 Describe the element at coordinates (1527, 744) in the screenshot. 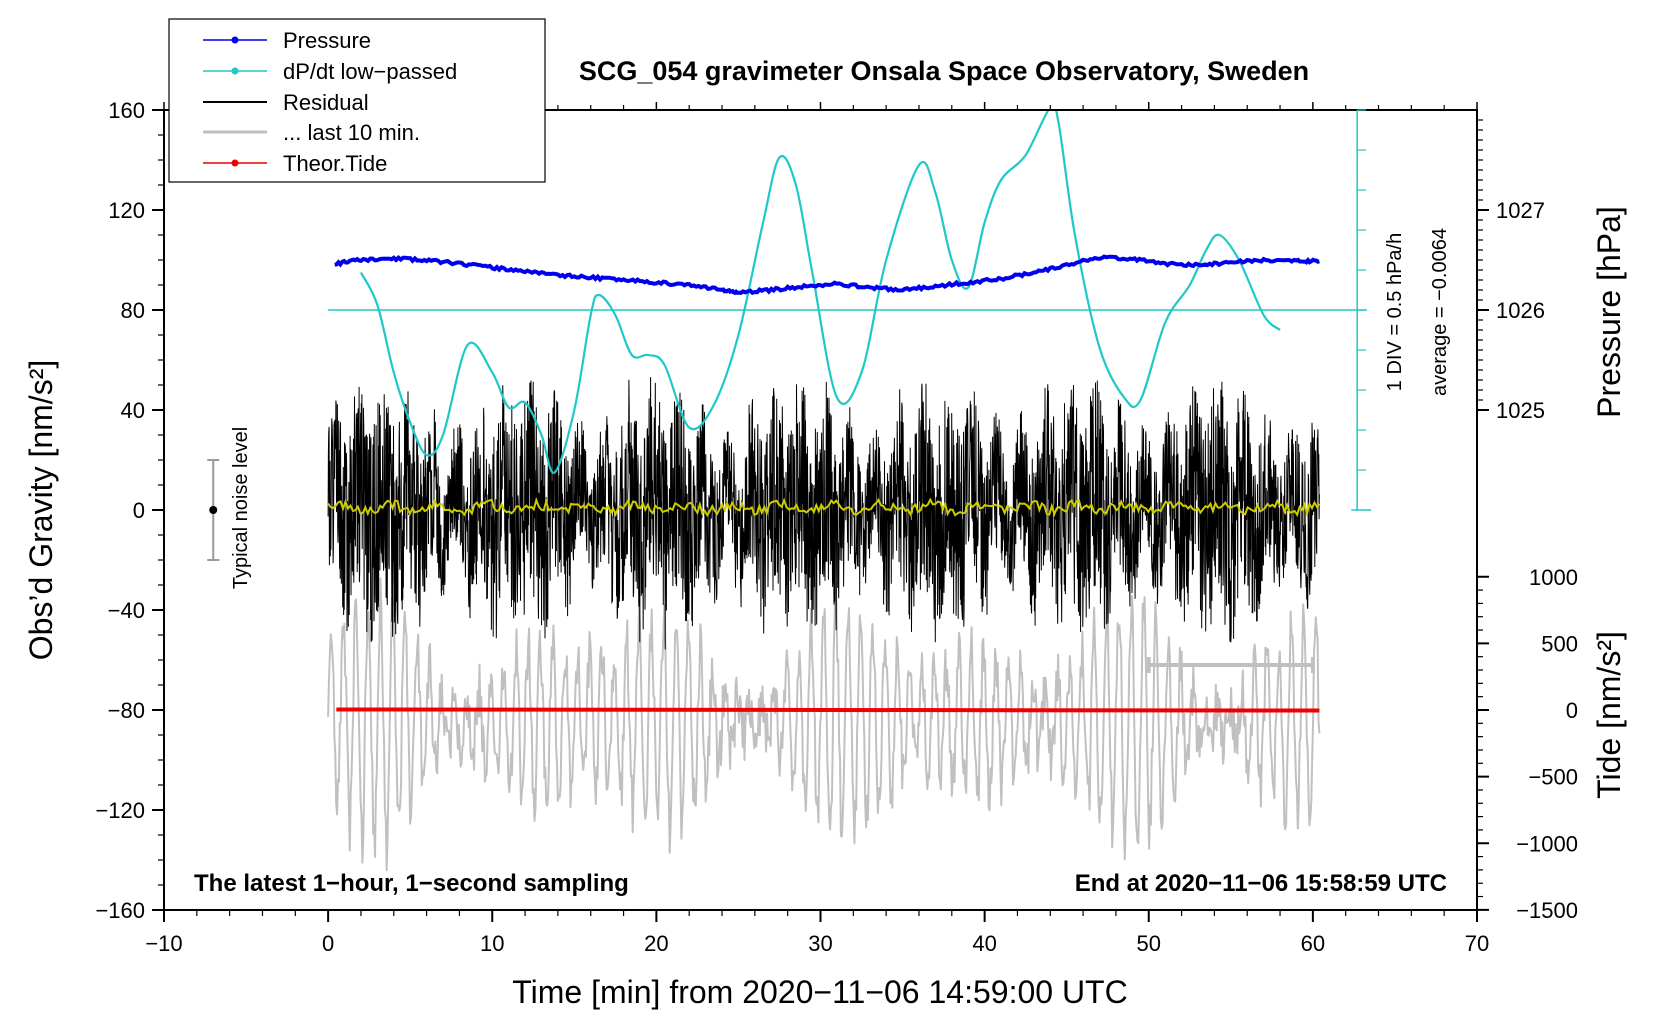

I see `y-axis-tide: 1000 500 0 −500 −1000 −1500` at that location.